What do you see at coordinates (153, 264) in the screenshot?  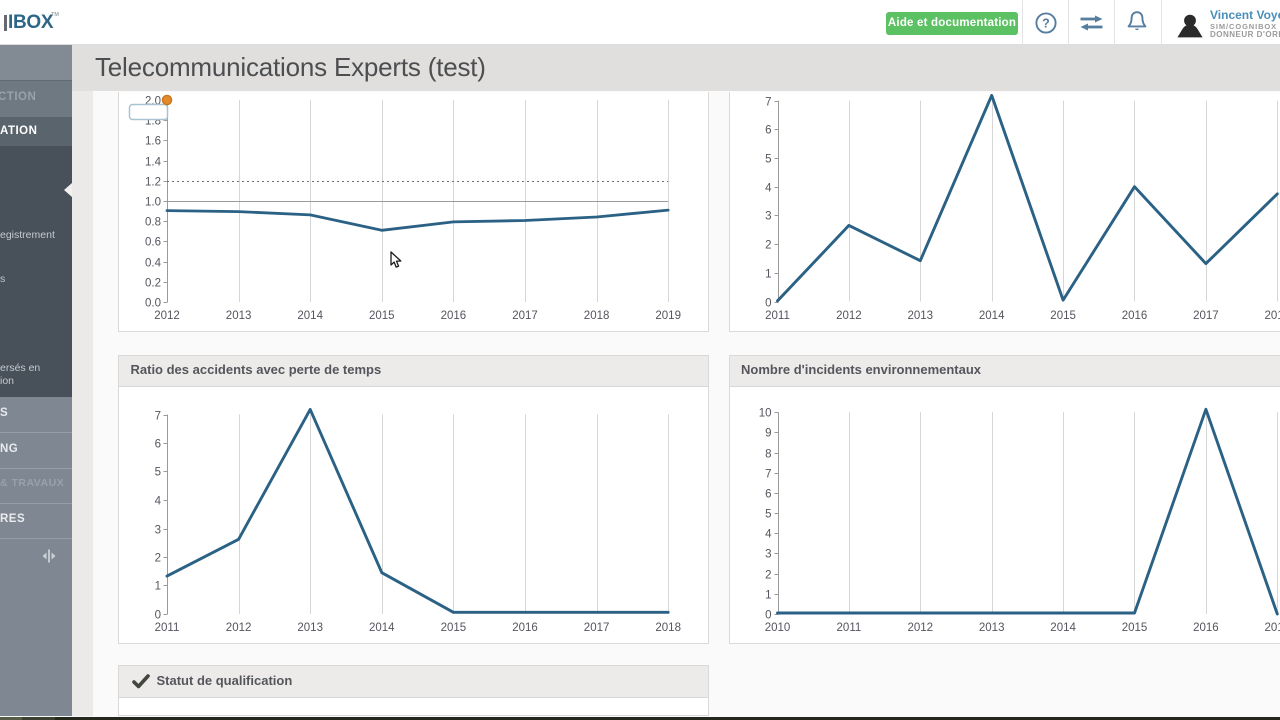 I see `svg-text: 0.4` at bounding box center [153, 264].